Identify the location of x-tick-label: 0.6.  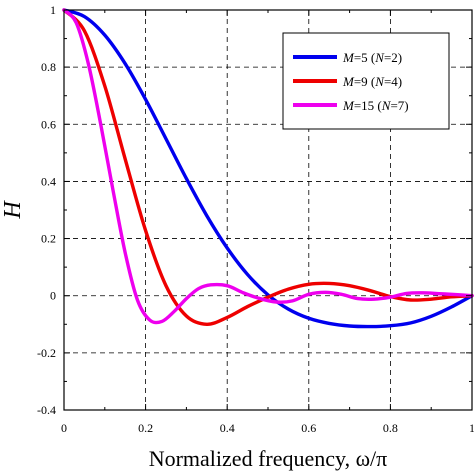
(308, 428).